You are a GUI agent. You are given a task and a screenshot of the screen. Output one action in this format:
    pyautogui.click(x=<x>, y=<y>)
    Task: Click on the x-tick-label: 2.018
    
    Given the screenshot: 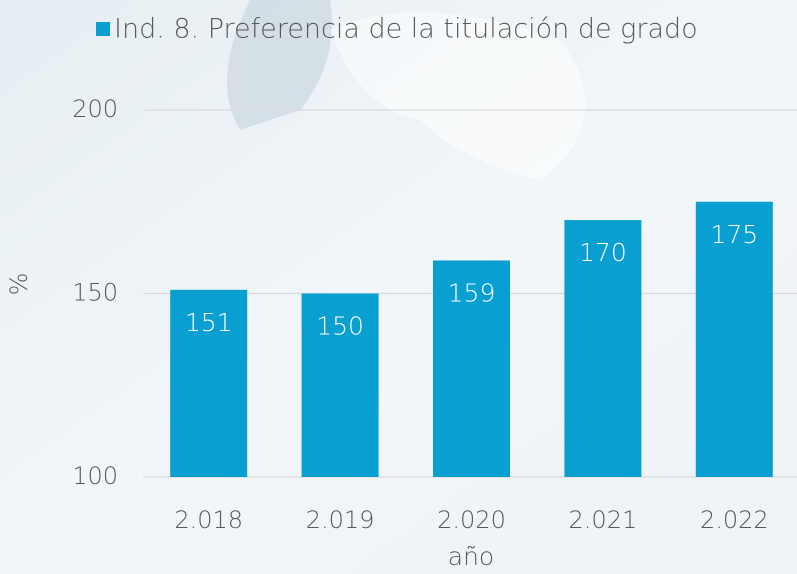 What is the action you would take?
    pyautogui.click(x=208, y=520)
    